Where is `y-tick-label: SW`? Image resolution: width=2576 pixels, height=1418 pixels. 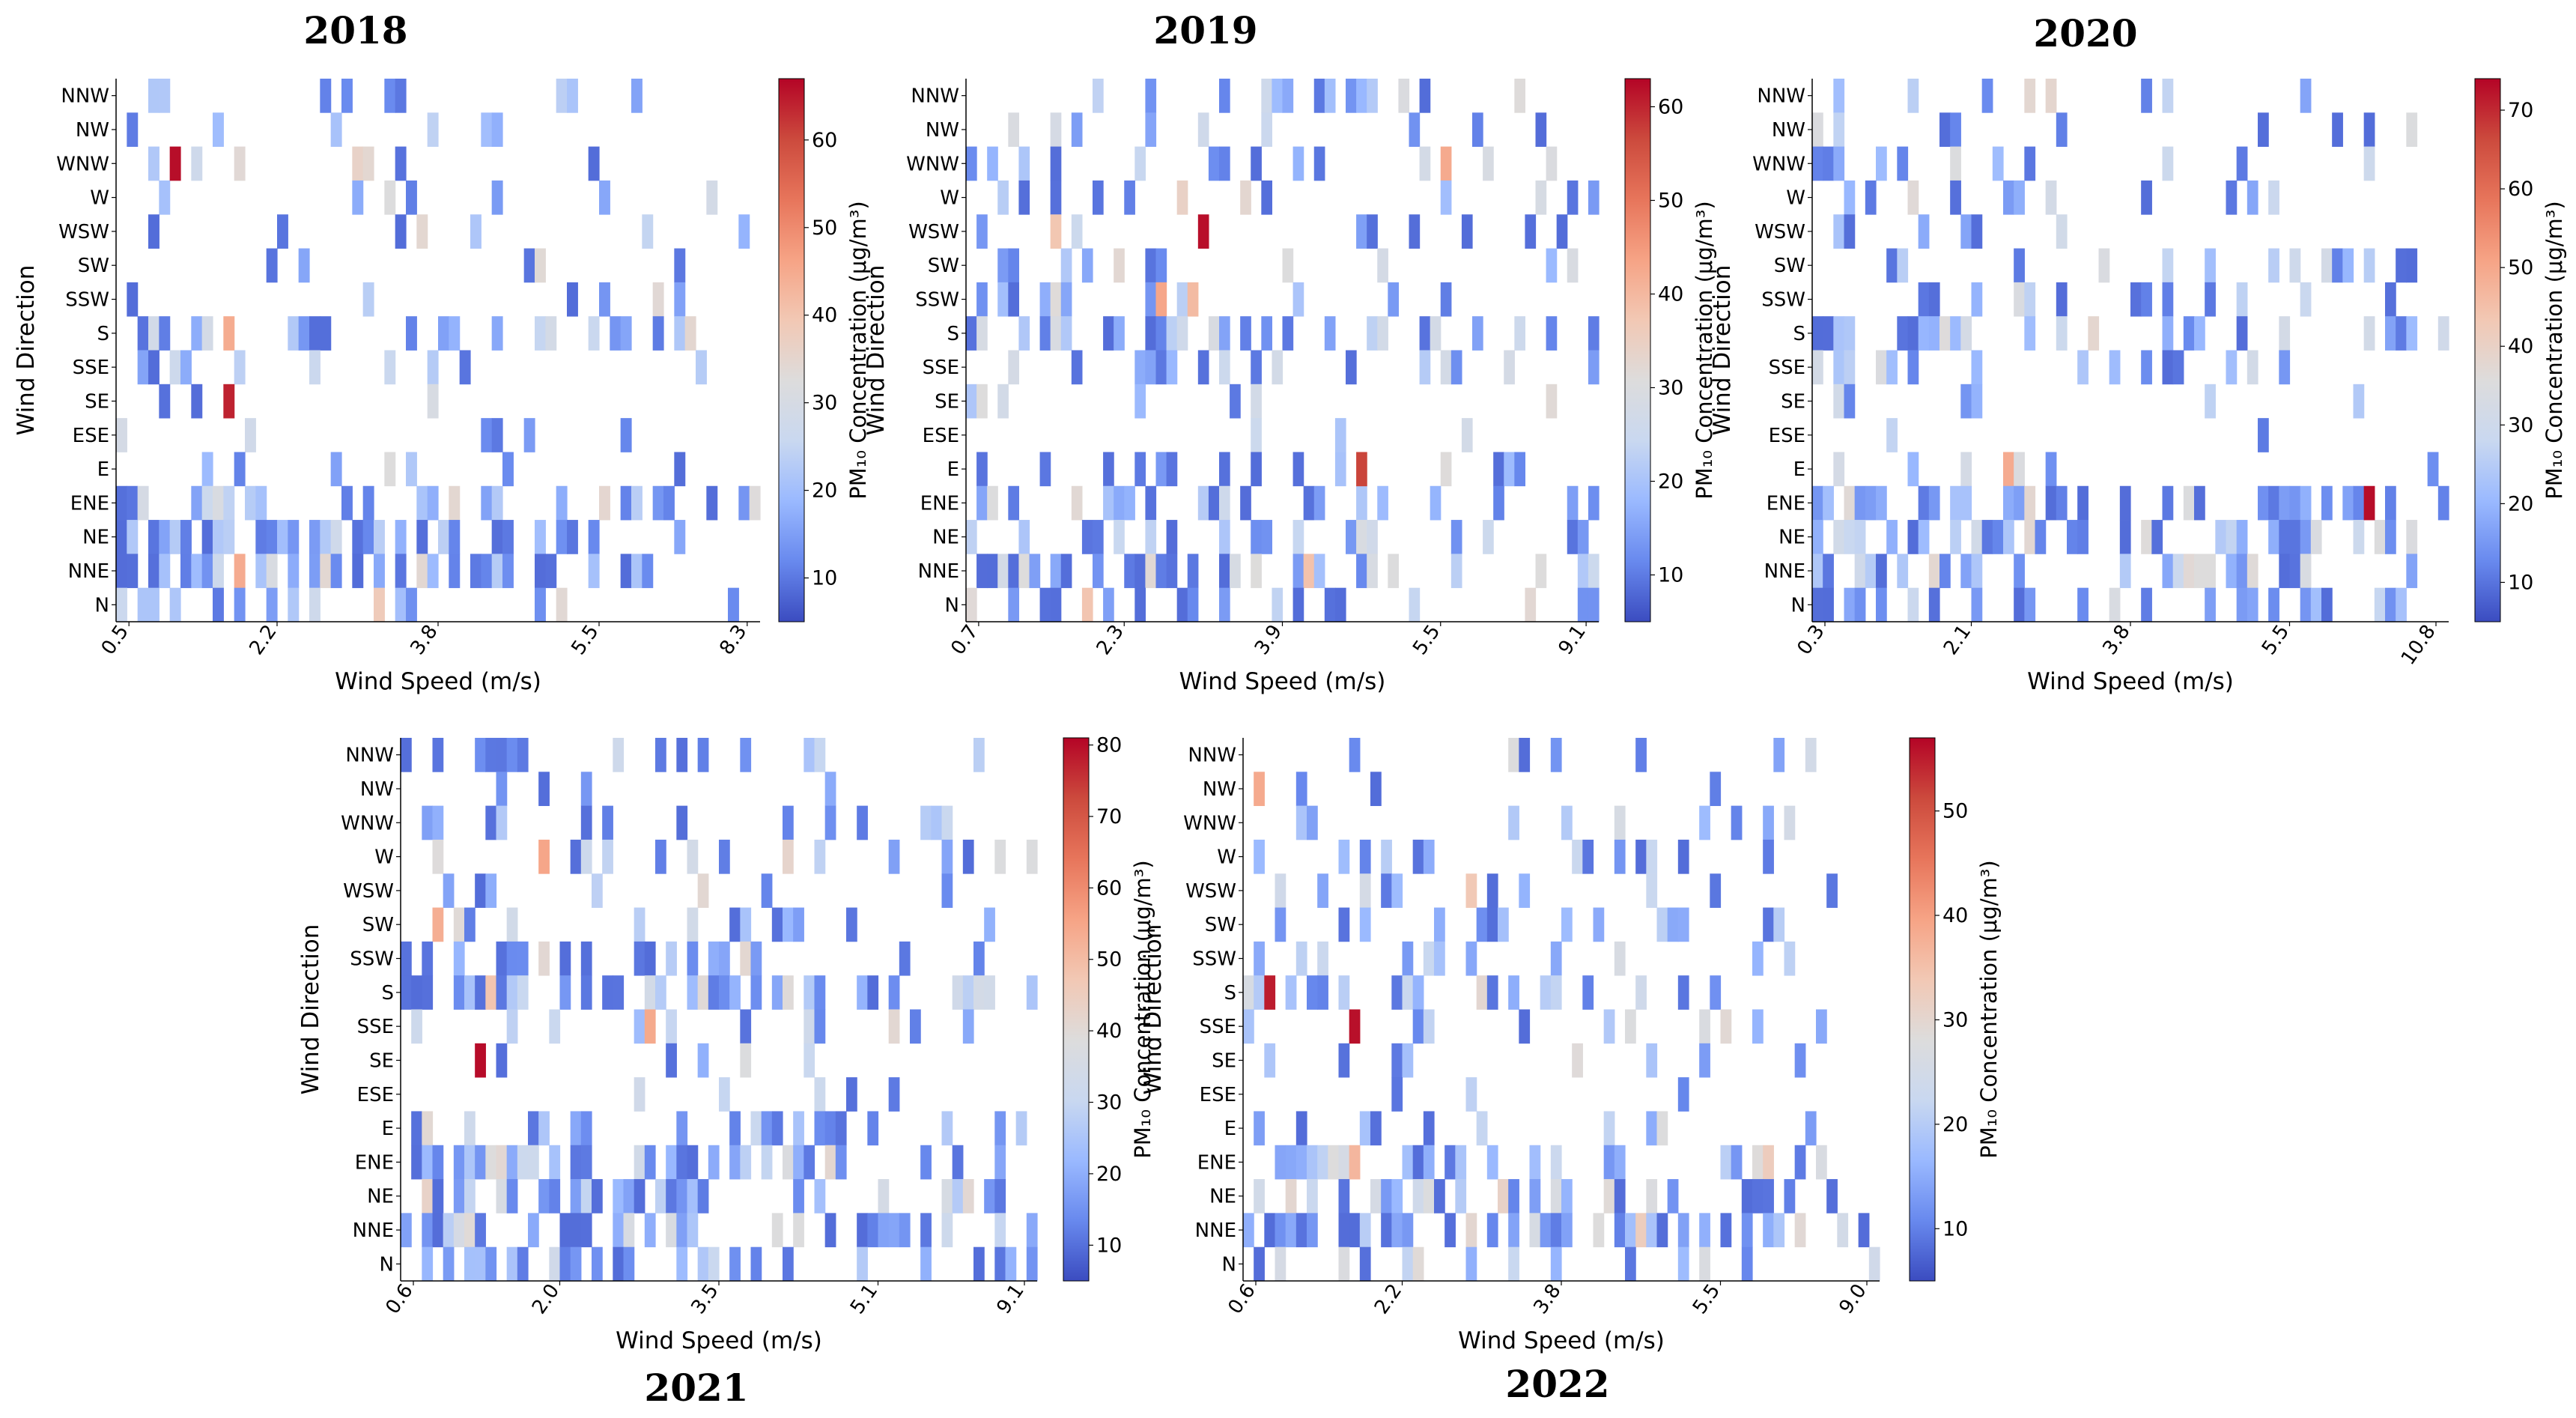 y-tick-label: SW is located at coordinates (1220, 925).